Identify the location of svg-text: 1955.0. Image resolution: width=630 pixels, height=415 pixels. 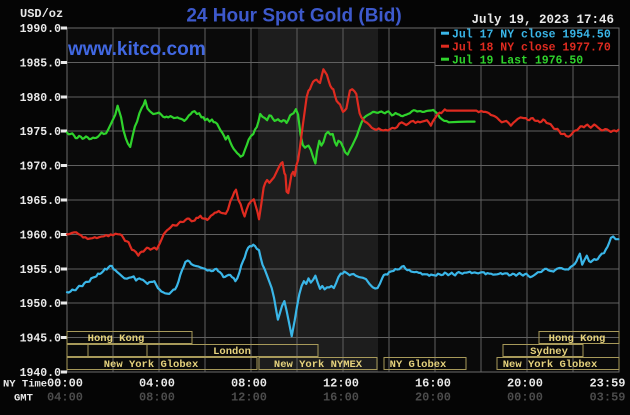
(41, 270).